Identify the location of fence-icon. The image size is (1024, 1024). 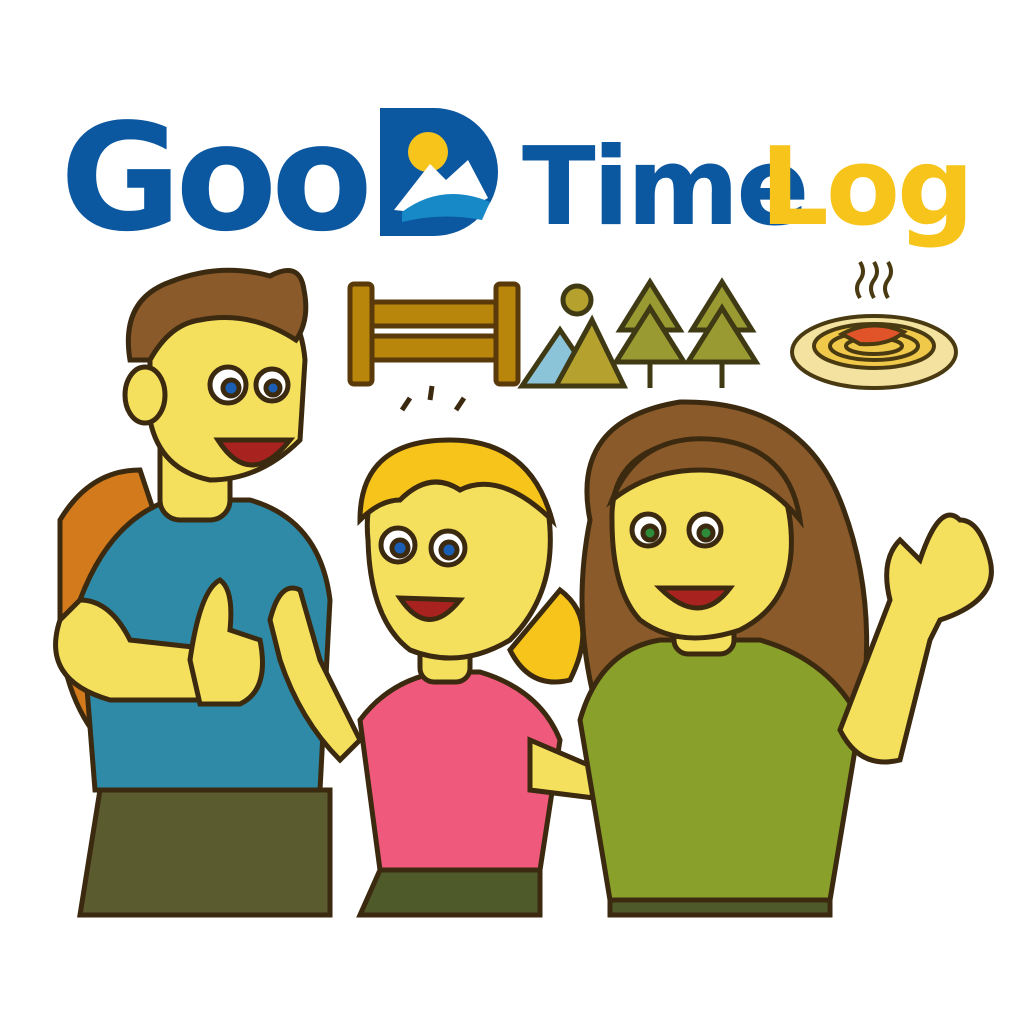
(434, 334).